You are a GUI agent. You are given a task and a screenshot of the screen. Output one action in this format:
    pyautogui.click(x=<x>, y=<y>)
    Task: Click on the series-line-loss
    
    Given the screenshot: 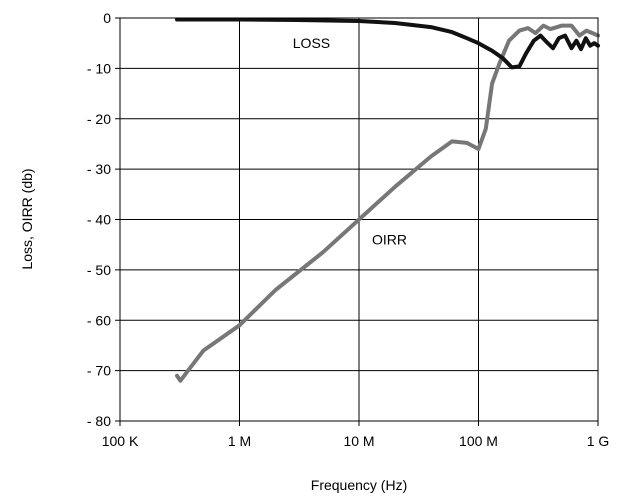 What is the action you would take?
    pyautogui.click(x=387, y=43)
    